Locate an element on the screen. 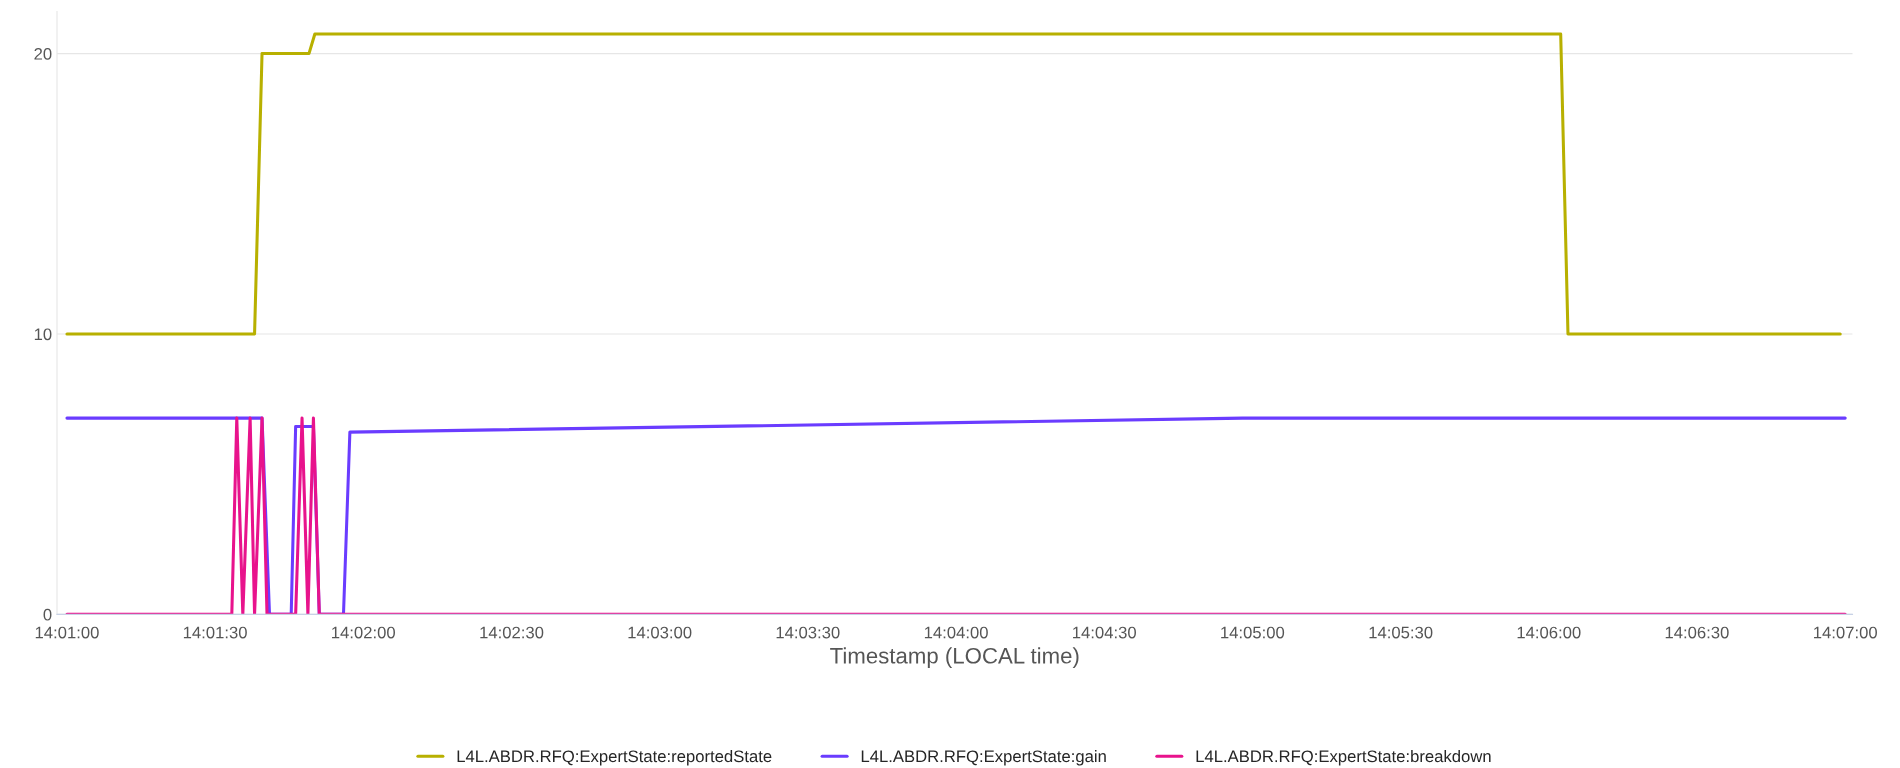  x-axis-title: Timestamp (LOCAL time) is located at coordinates (954, 658).